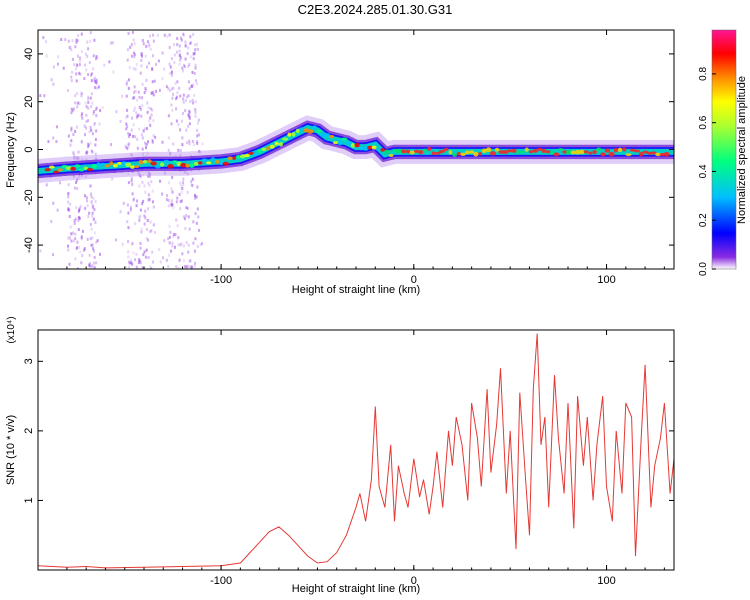  Describe the element at coordinates (606, 280) in the screenshot. I see `x-tick-label: 100` at that location.